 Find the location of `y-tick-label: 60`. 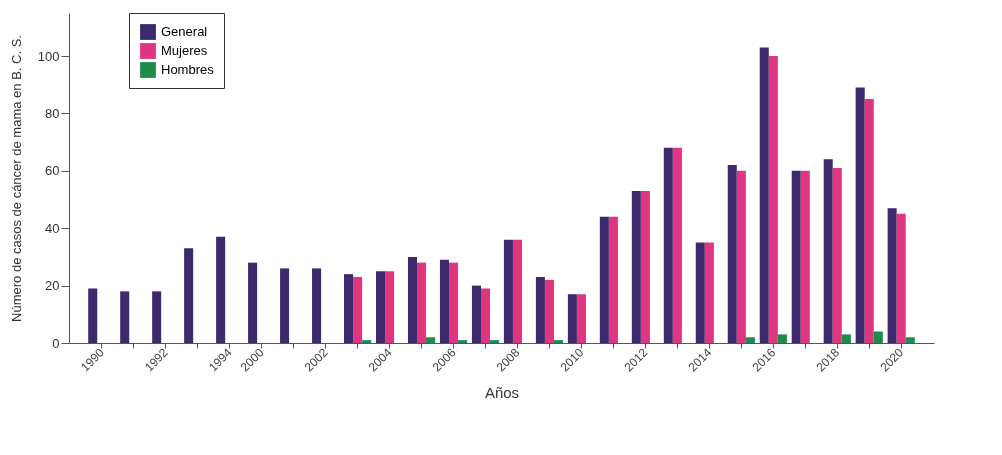

y-tick-label: 60 is located at coordinates (52, 171).